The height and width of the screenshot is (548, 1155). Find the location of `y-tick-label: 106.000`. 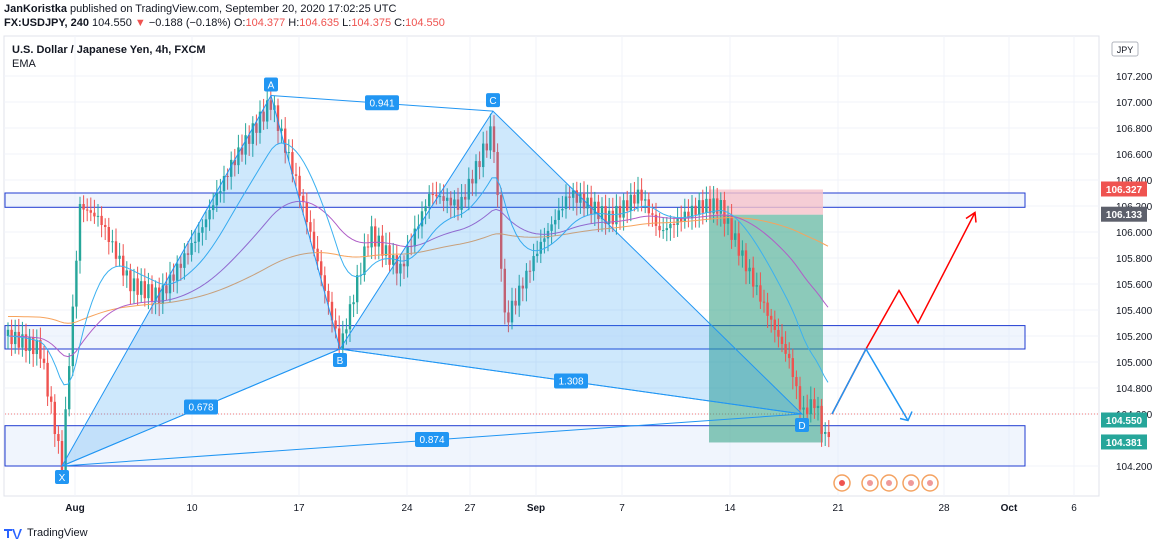

y-tick-label: 106.000 is located at coordinates (1134, 233).